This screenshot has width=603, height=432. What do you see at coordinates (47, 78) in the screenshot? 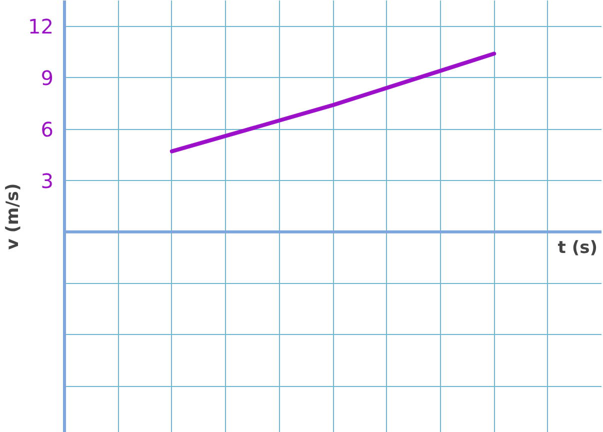
I see `y-tick-label: 9` at bounding box center [47, 78].